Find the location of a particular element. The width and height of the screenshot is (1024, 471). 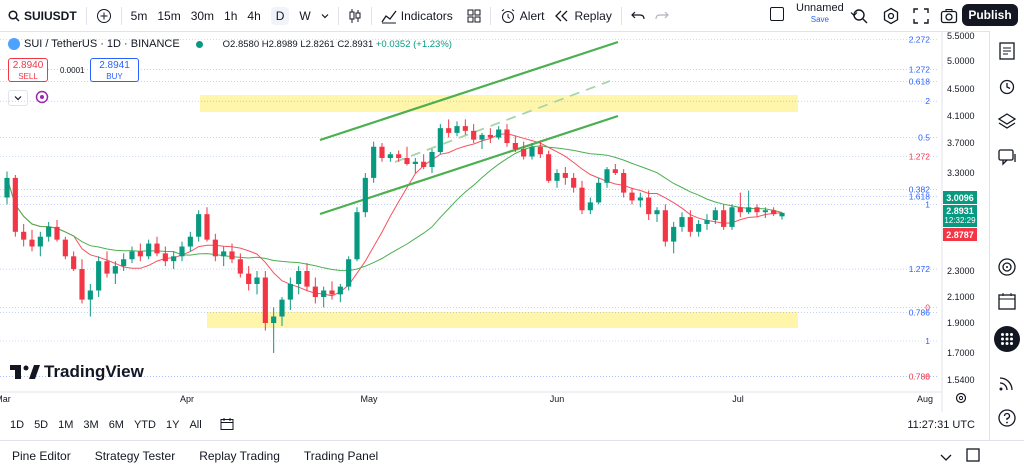

settings-button is located at coordinates (891, 18).